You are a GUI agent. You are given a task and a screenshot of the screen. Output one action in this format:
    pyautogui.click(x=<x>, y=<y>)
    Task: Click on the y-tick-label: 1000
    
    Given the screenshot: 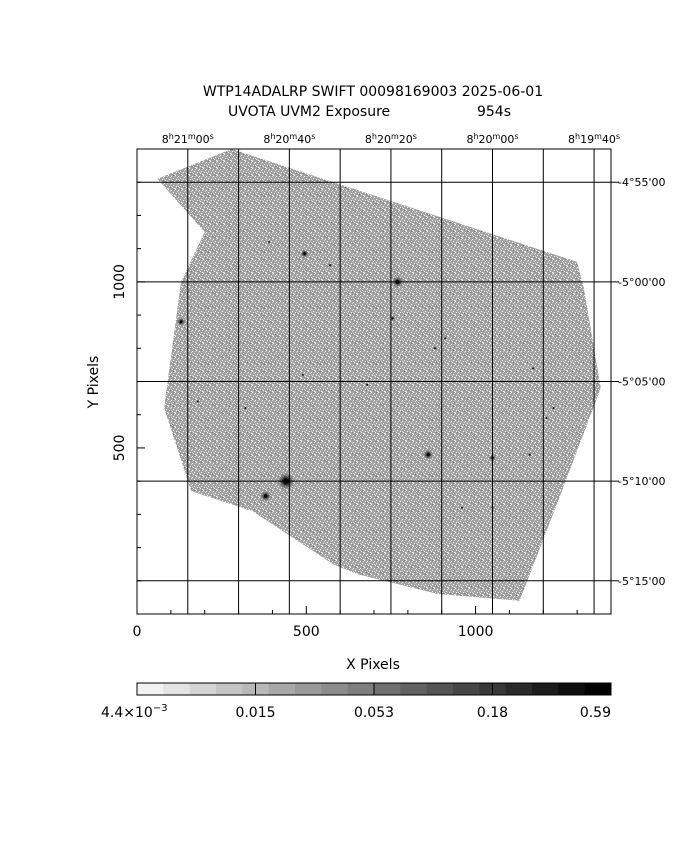 What is the action you would take?
    pyautogui.click(x=120, y=282)
    